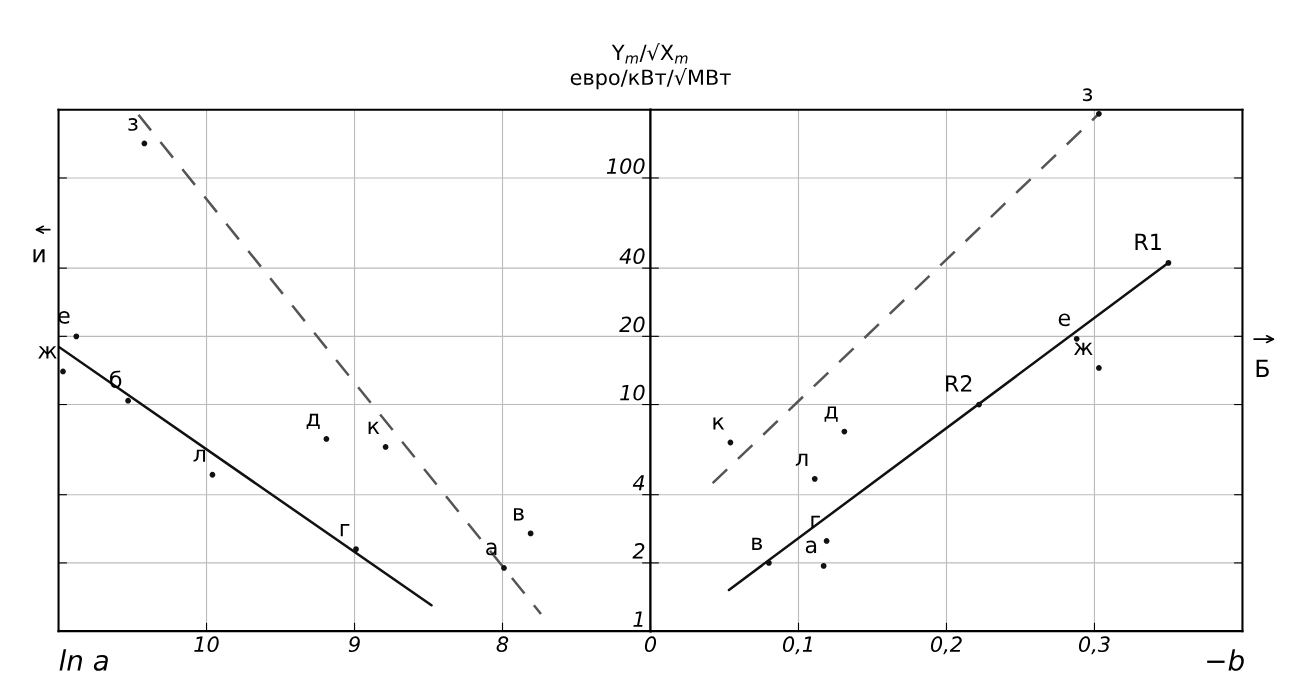 This screenshot has height=686, width=1301. What do you see at coordinates (354, 644) in the screenshot?
I see `x-tick-label: 9` at bounding box center [354, 644].